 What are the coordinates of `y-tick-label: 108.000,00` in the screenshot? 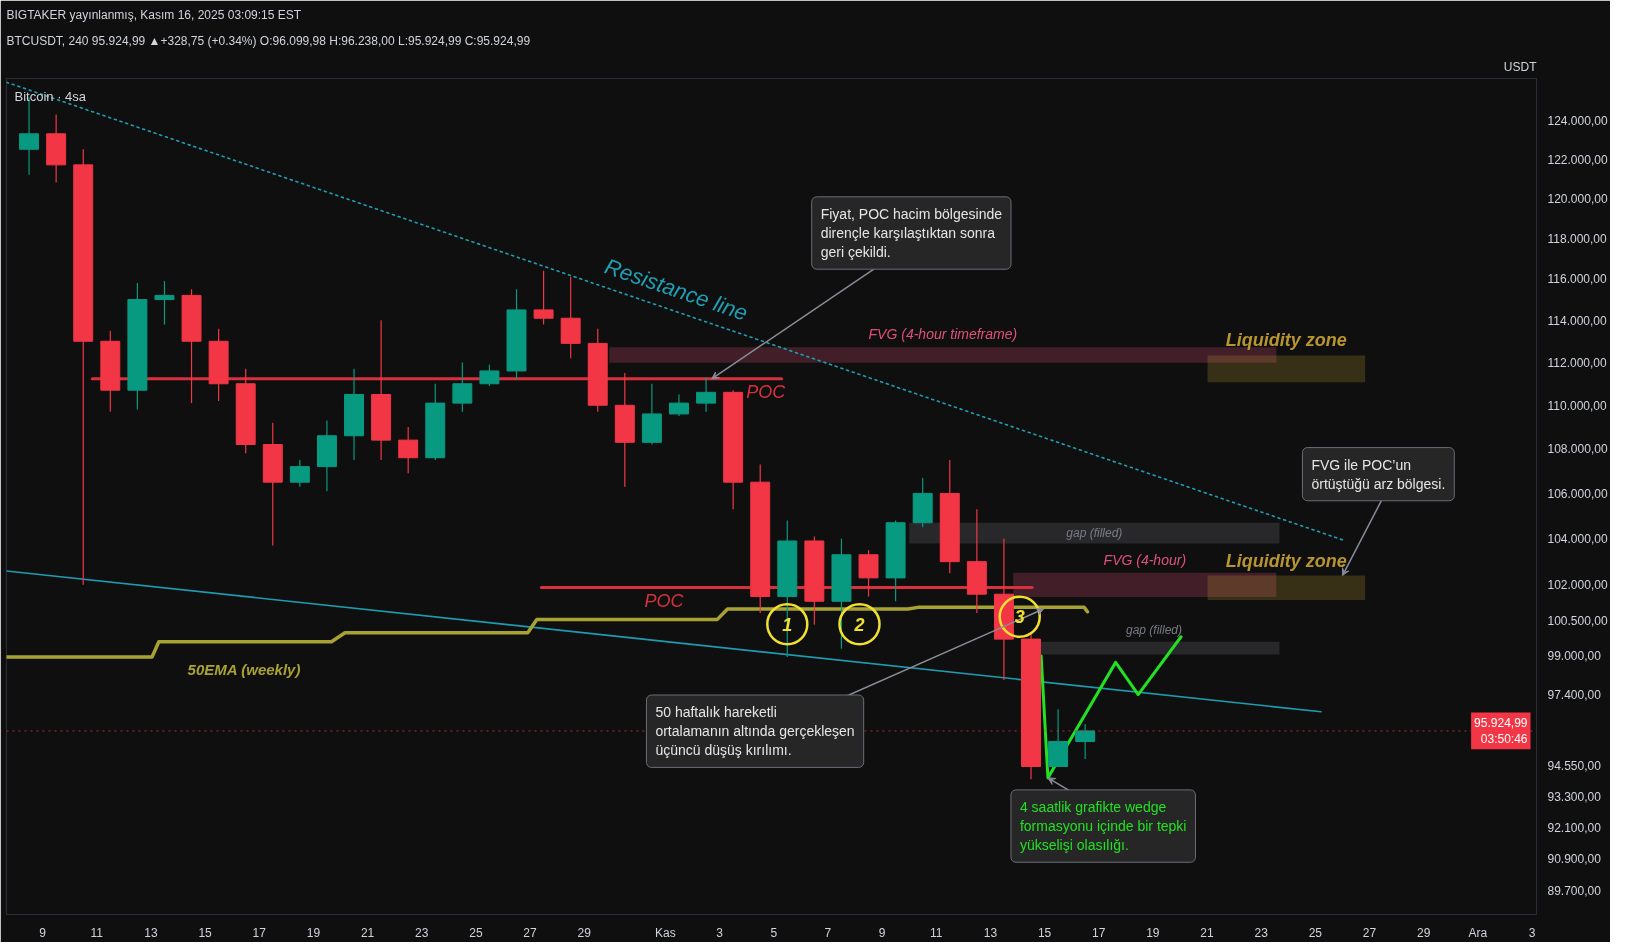 It's located at (1577, 449).